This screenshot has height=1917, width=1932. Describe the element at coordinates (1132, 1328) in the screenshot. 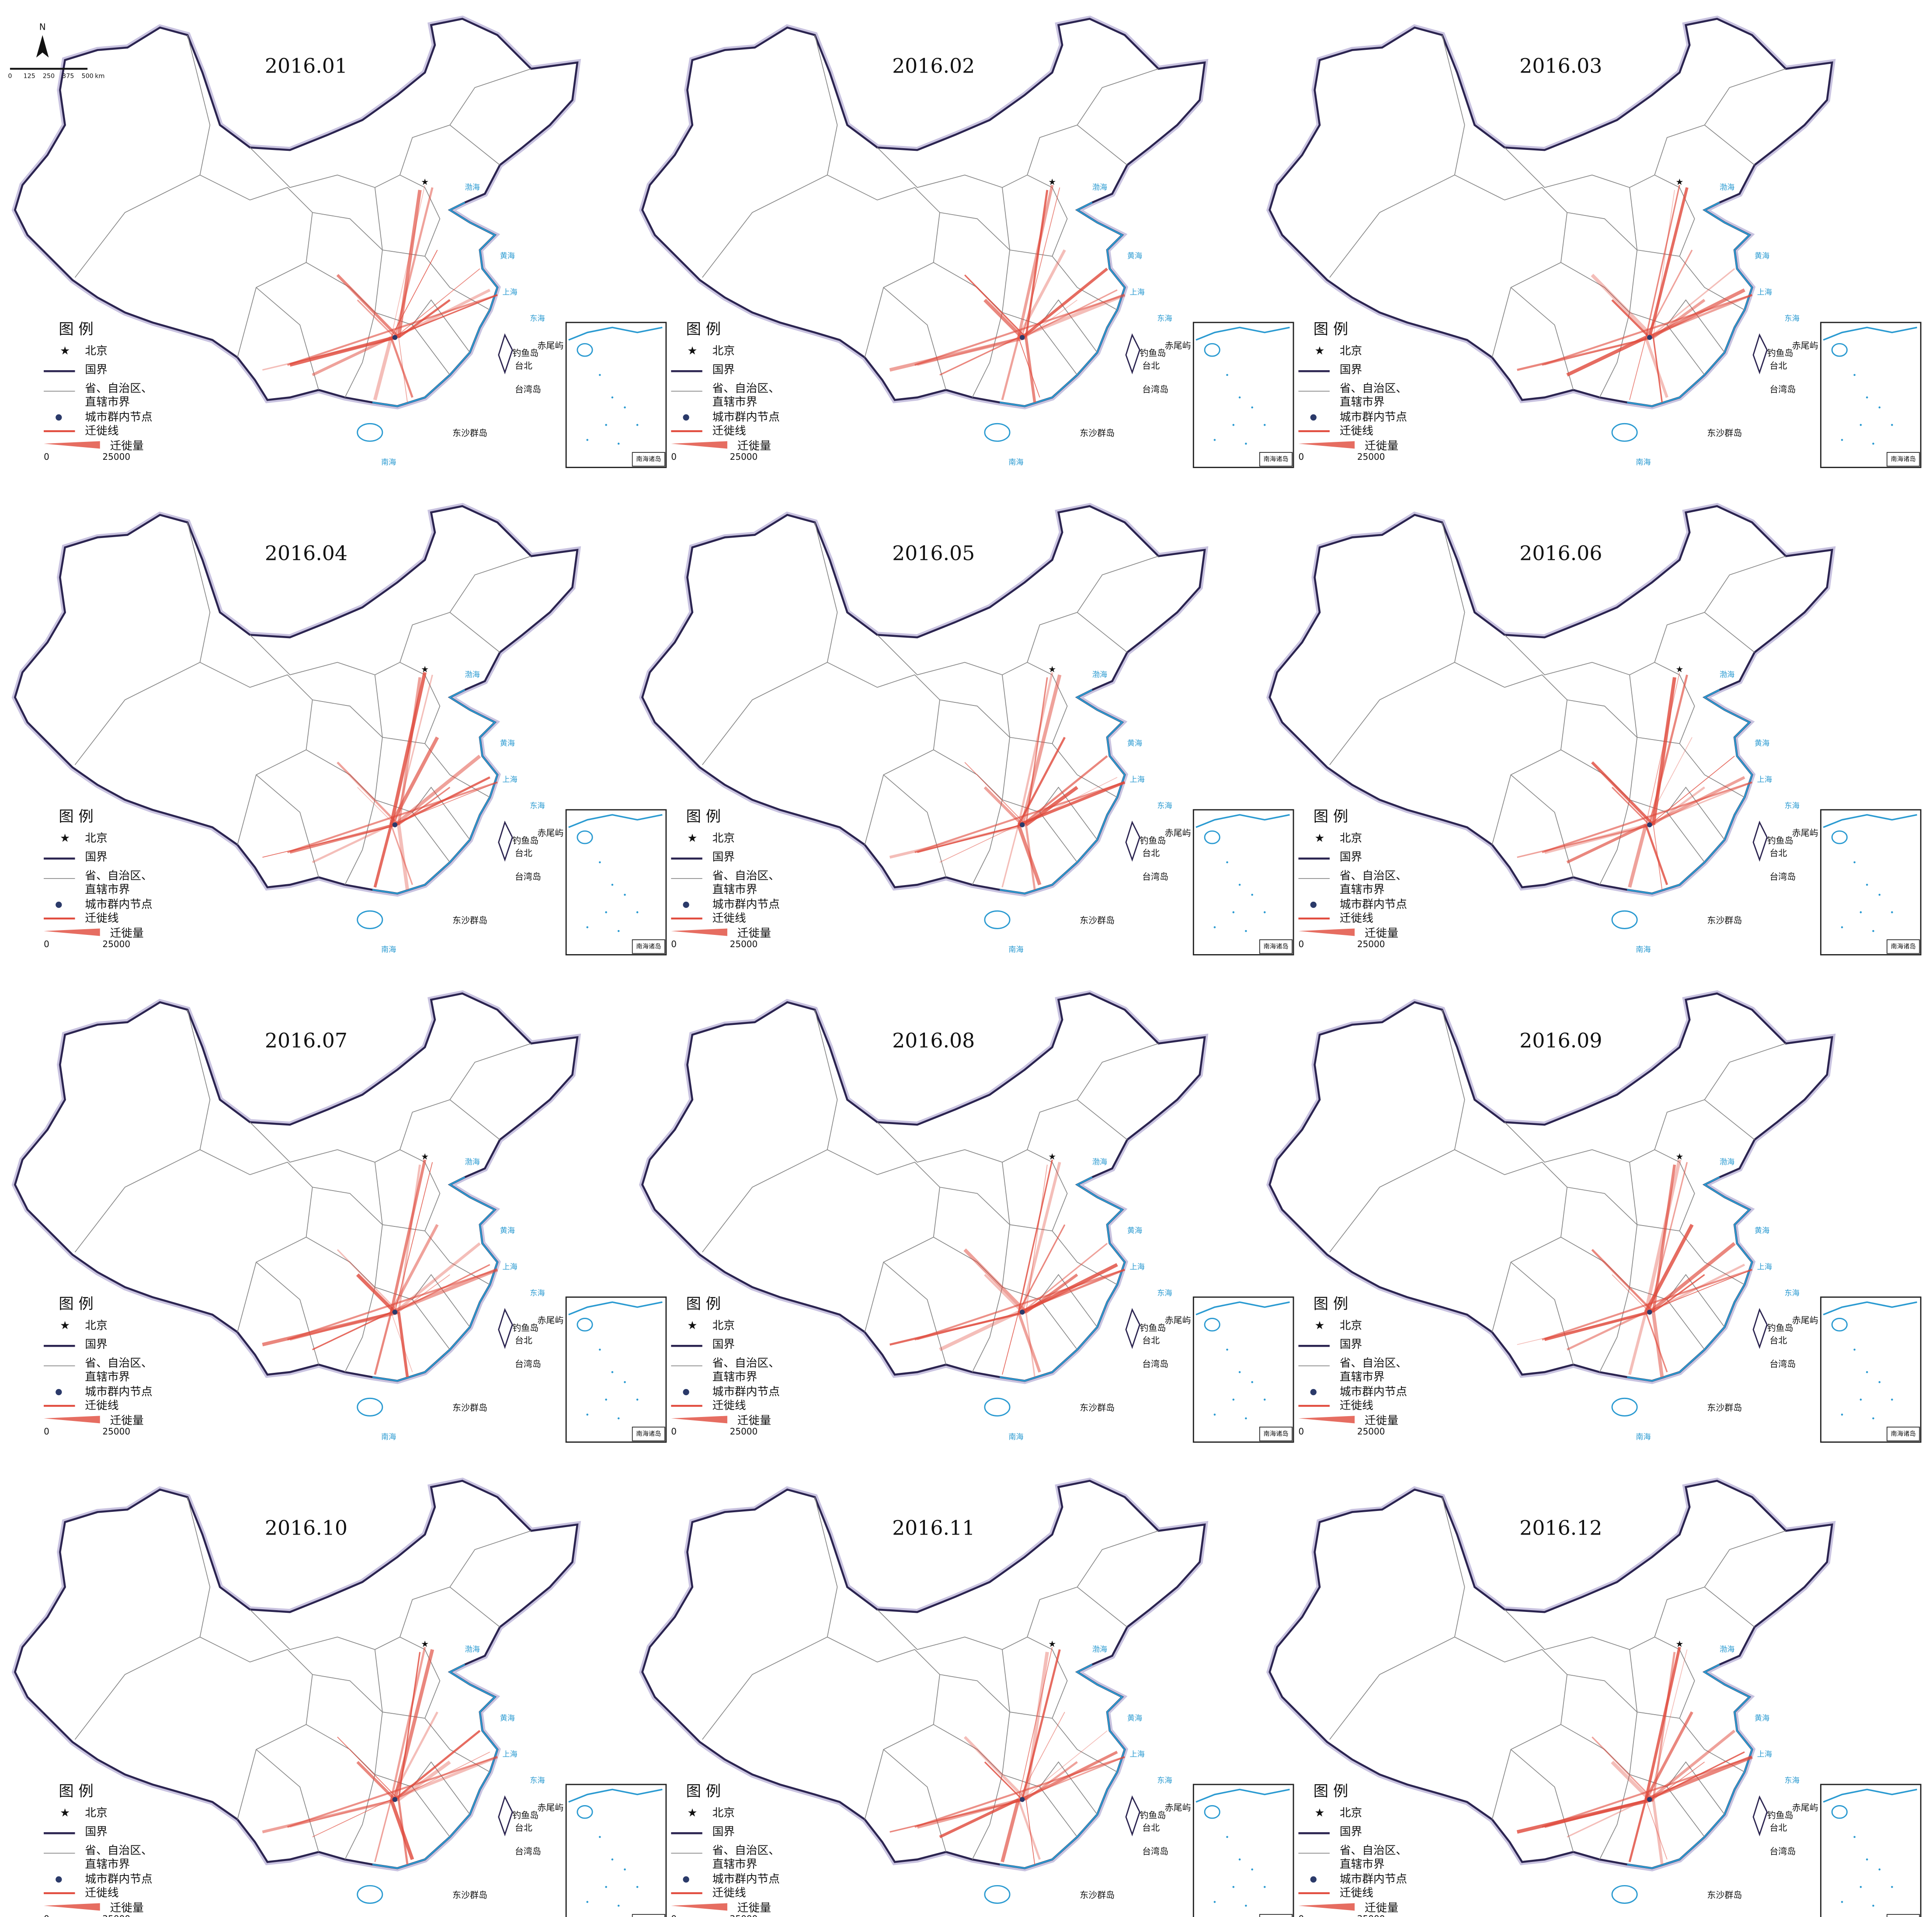

I see `taiwan` at that location.